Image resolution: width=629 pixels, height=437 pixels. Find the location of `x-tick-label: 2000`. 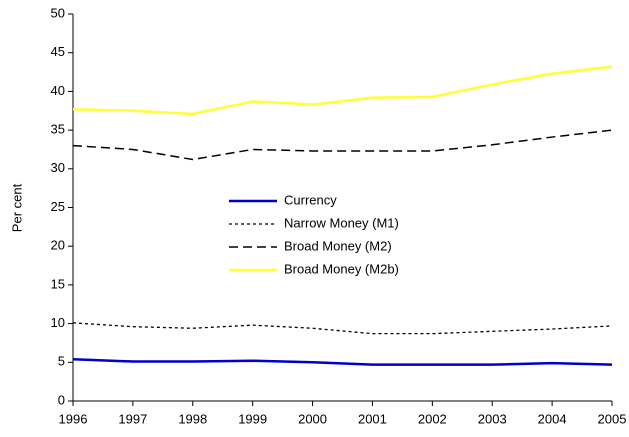

x-tick-label: 2000 is located at coordinates (312, 418).